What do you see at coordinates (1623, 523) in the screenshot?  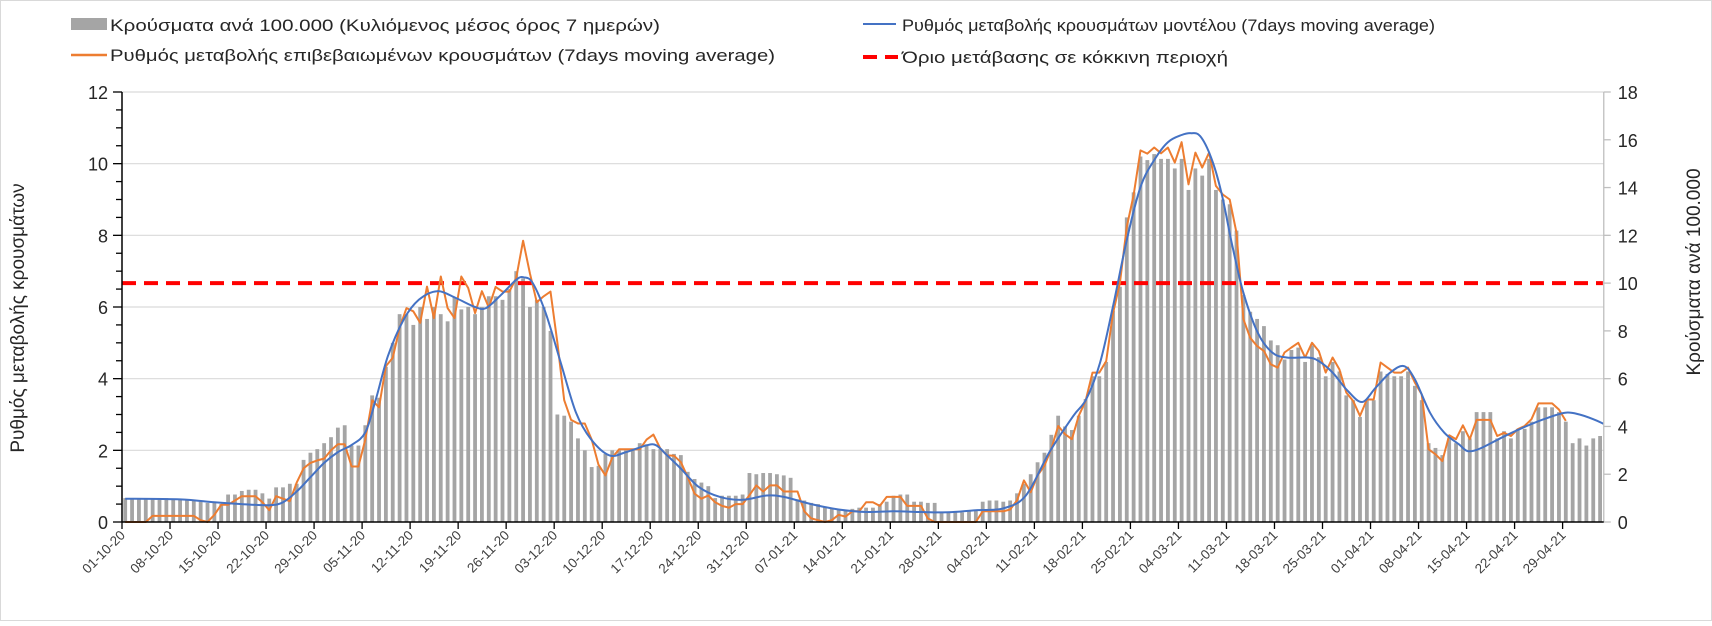 I see `y2-tick-label: 0` at bounding box center [1623, 523].